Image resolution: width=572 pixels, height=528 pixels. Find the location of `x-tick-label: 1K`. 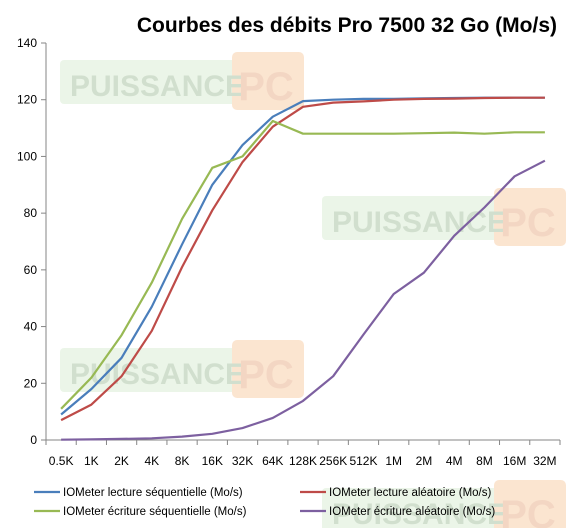

x-tick-label: 1K is located at coordinates (91, 461).